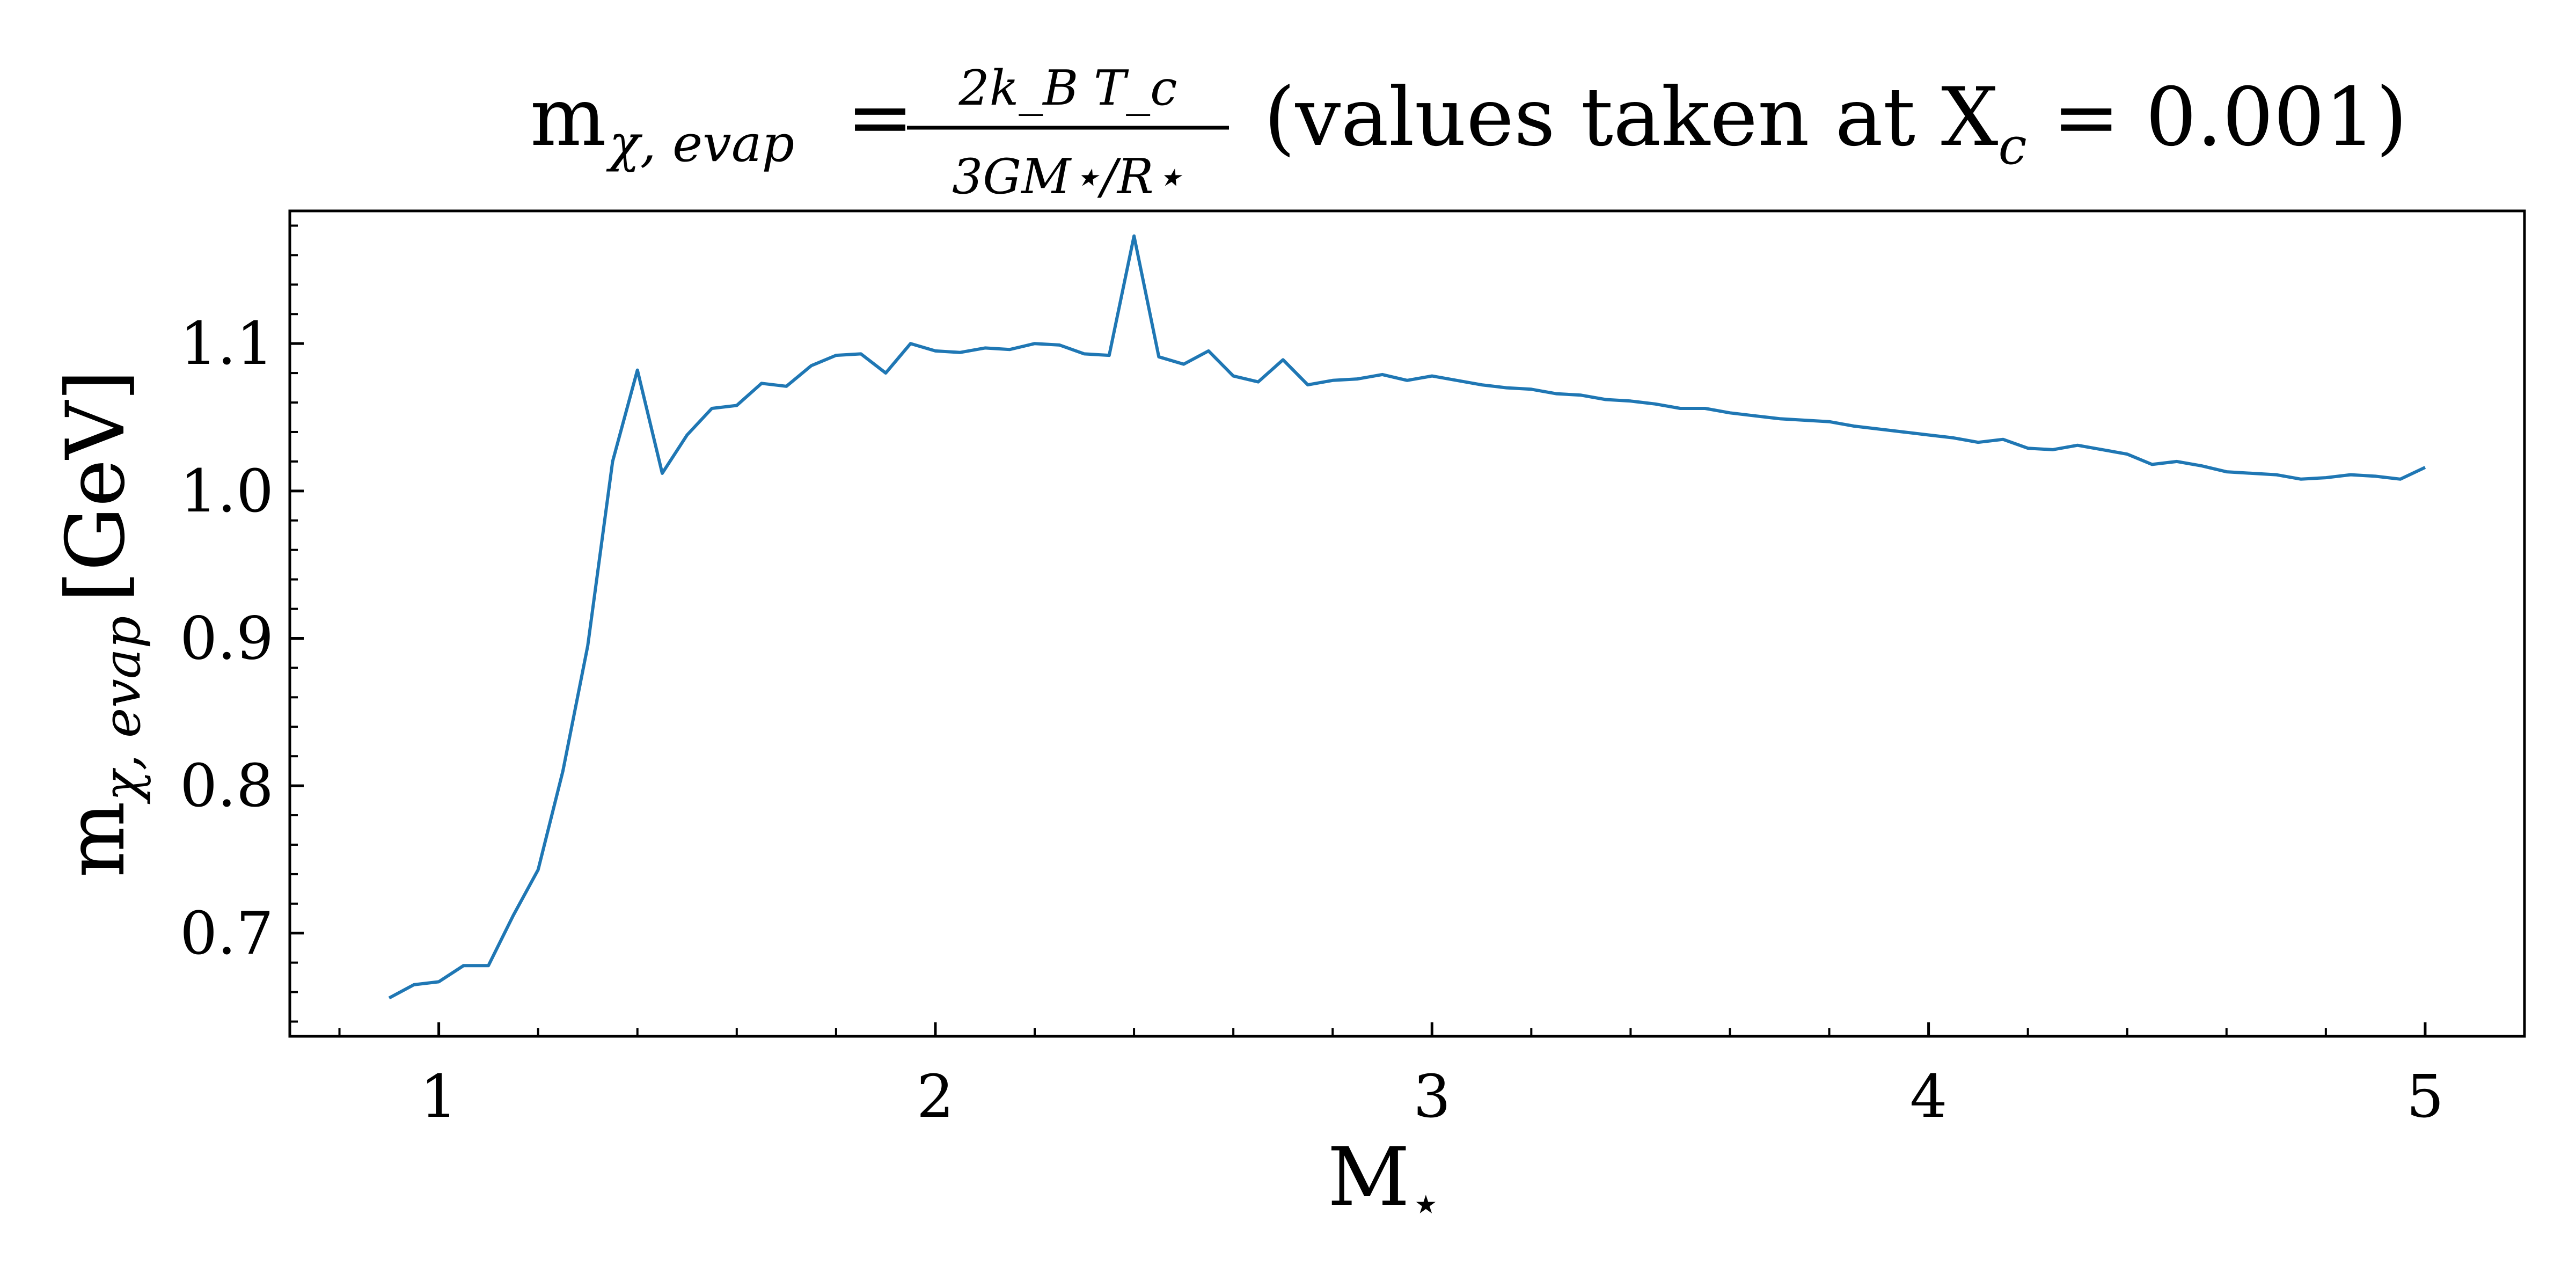  What do you see at coordinates (2013, 146) in the screenshot?
I see `title-suffix-sub: c` at bounding box center [2013, 146].